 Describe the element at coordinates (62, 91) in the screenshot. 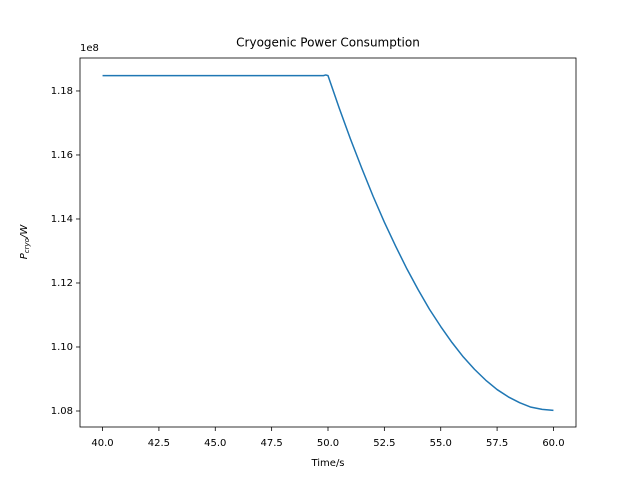

I see `y-tick-label: 1.18` at that location.